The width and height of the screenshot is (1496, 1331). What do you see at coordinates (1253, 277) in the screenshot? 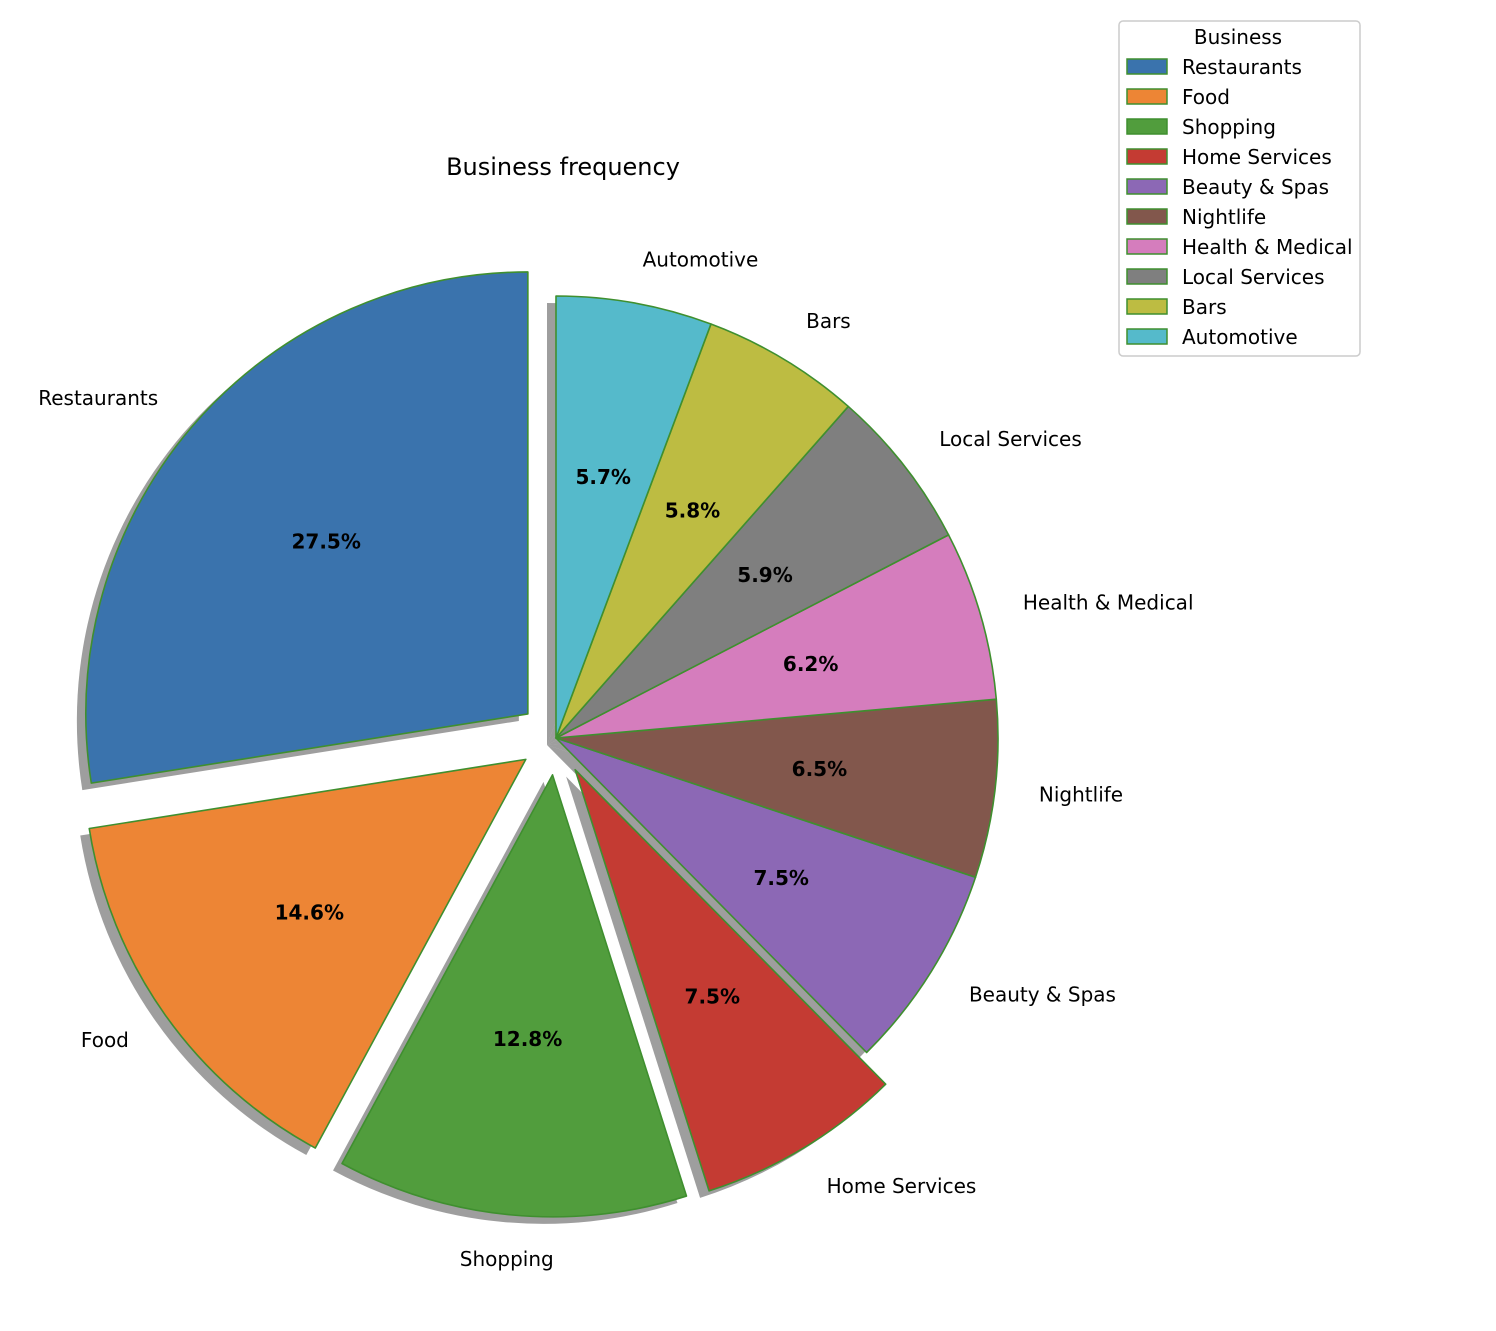
I see `legend-label-local-services: Local Services` at bounding box center [1253, 277].